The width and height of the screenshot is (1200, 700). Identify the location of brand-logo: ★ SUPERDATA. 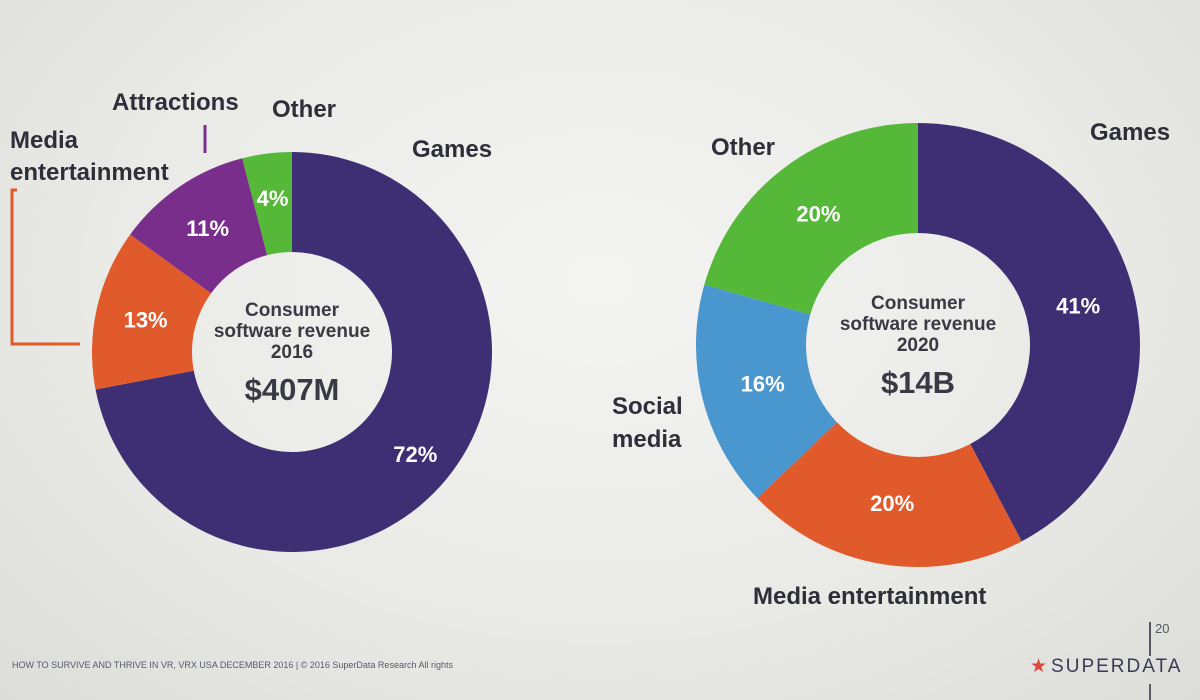
(1106, 666).